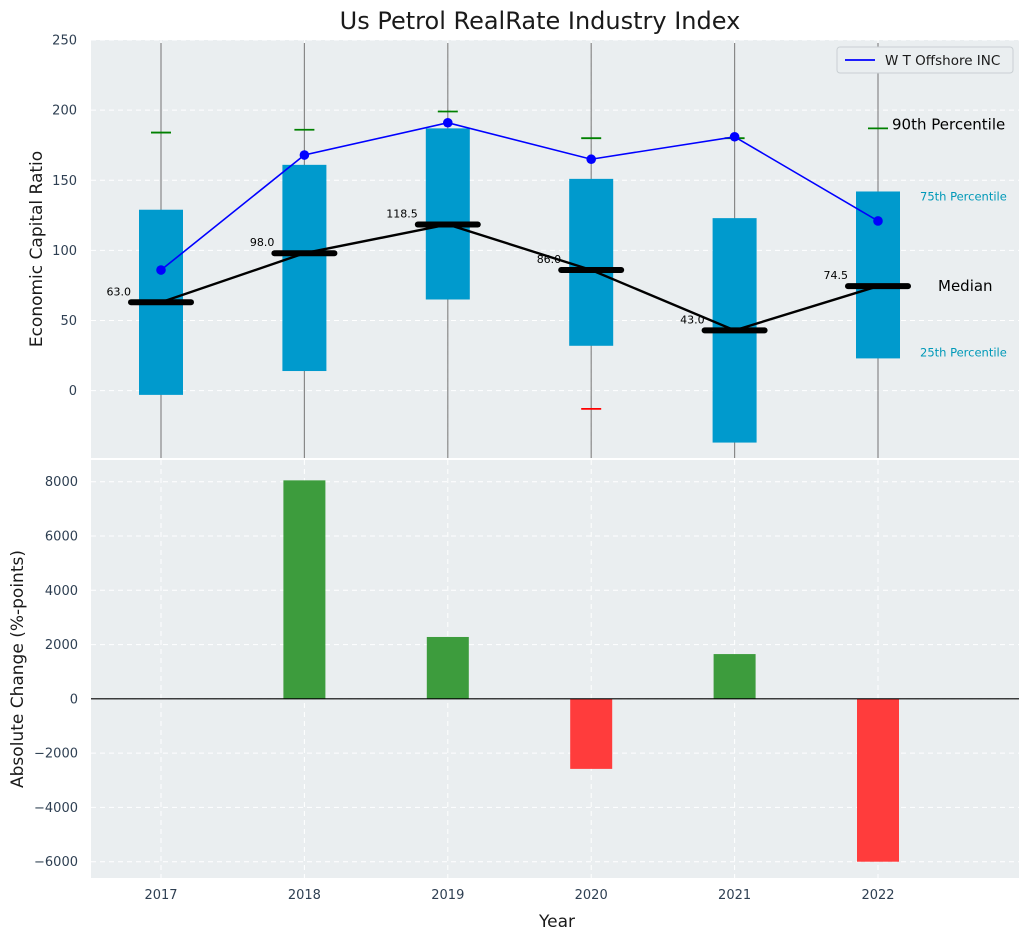 The width and height of the screenshot is (1029, 940). I want to click on legend-box, so click(925, 60).